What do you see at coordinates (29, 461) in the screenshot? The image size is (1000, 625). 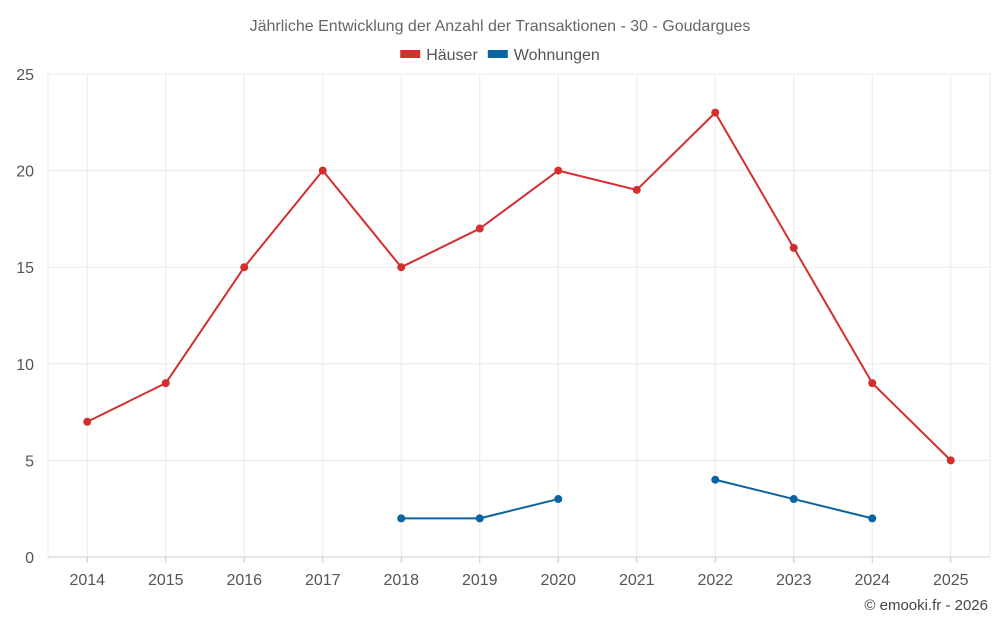 I see `y-tick-label: 5` at bounding box center [29, 461].